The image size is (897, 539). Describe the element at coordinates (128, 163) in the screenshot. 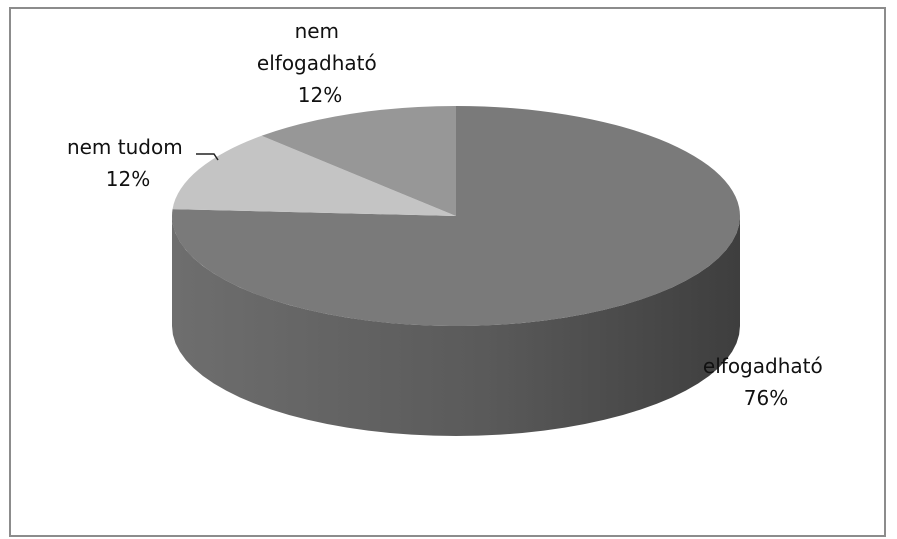

I see `label-nem-tudom: nem tudom 12%` at that location.